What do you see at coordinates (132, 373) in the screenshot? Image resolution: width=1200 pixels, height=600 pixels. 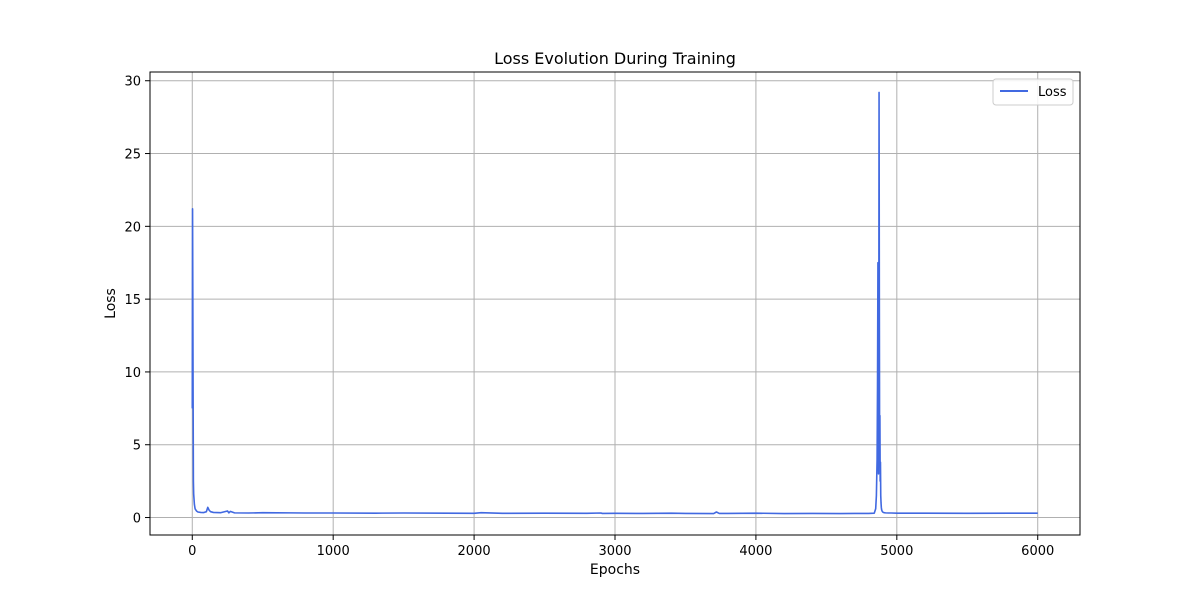 I see `y-tick-label: 10` at bounding box center [132, 373].